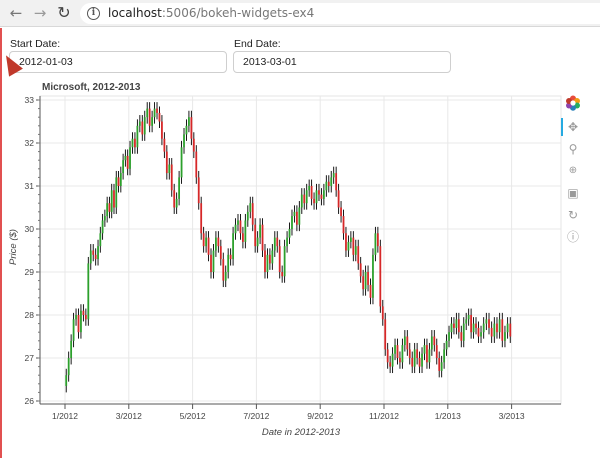  What do you see at coordinates (118, 62) in the screenshot?
I see `start-date-input: 2012-01-03` at bounding box center [118, 62].